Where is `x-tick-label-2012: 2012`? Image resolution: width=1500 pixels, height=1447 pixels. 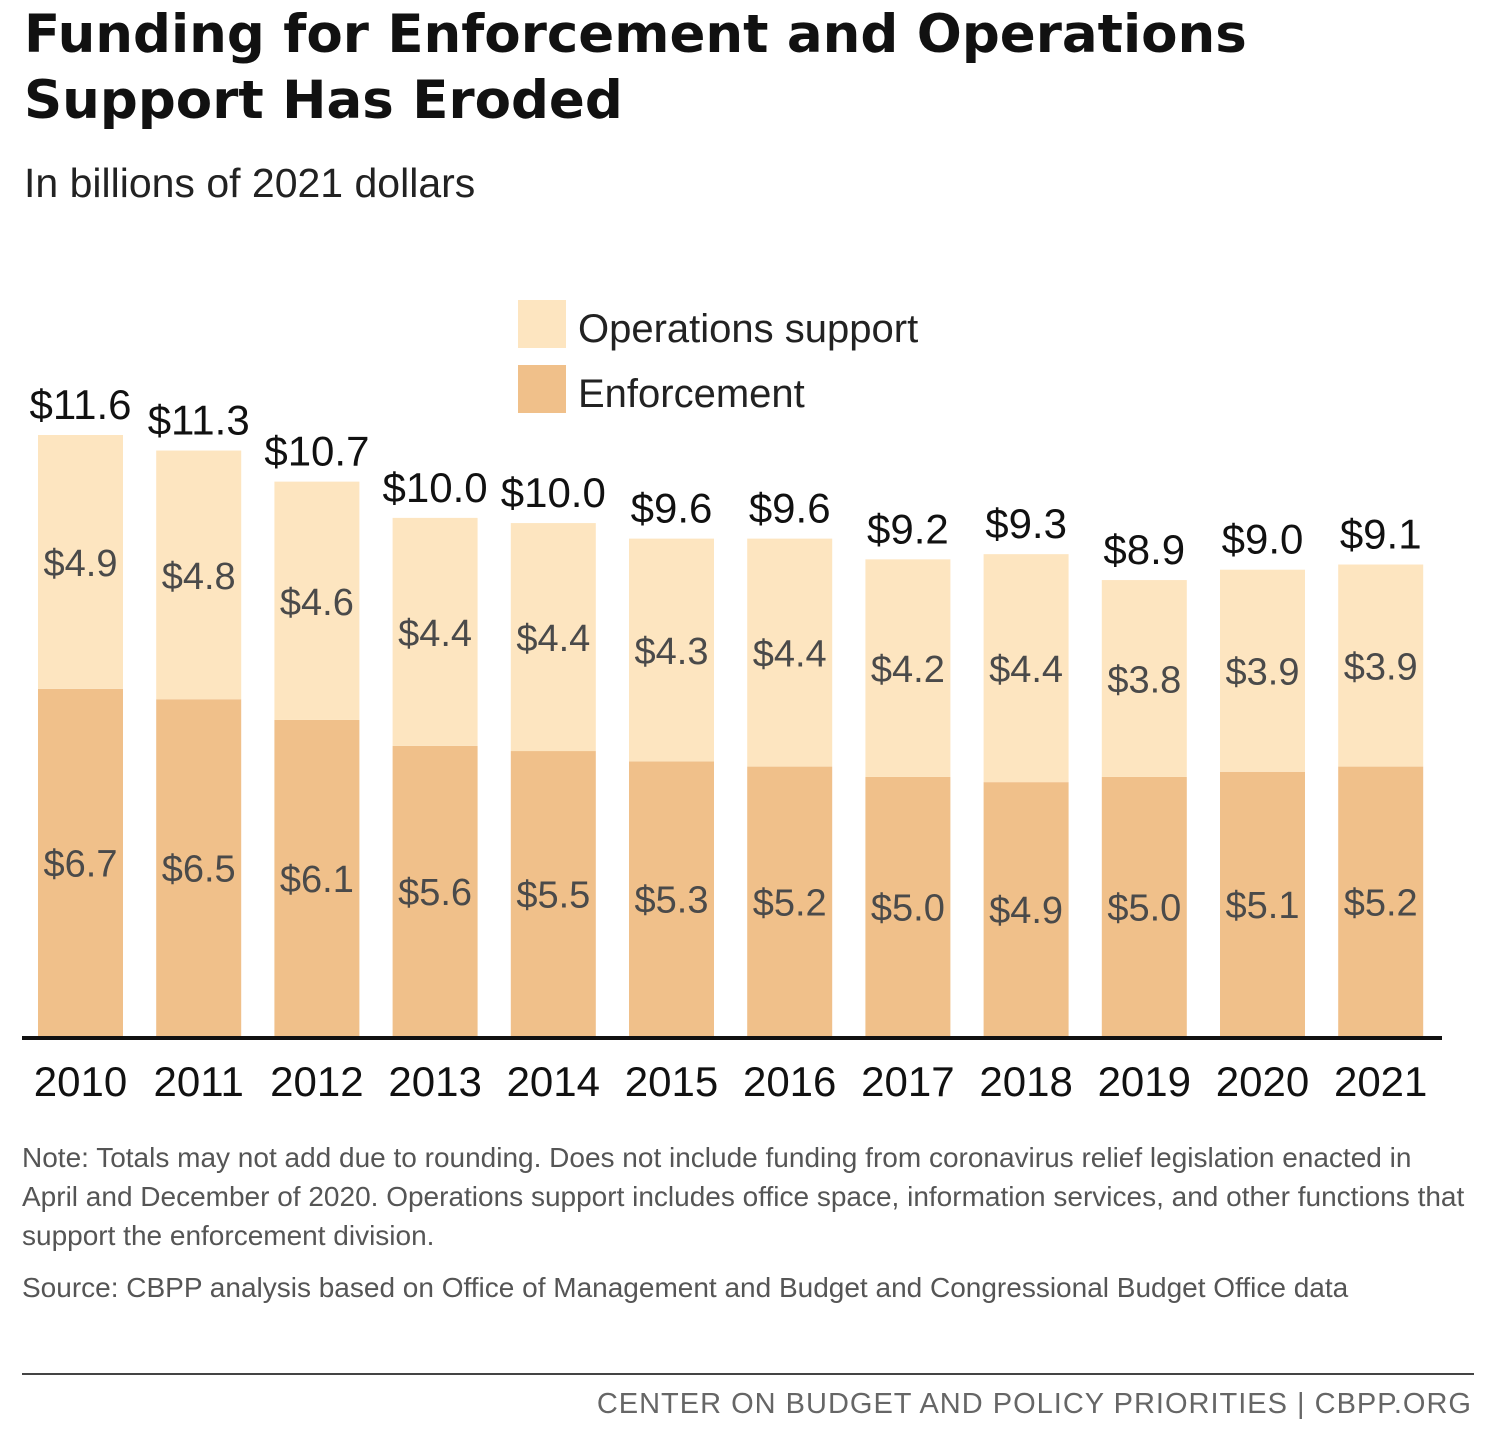
x-tick-label-2012: 2012 is located at coordinates (316, 1081).